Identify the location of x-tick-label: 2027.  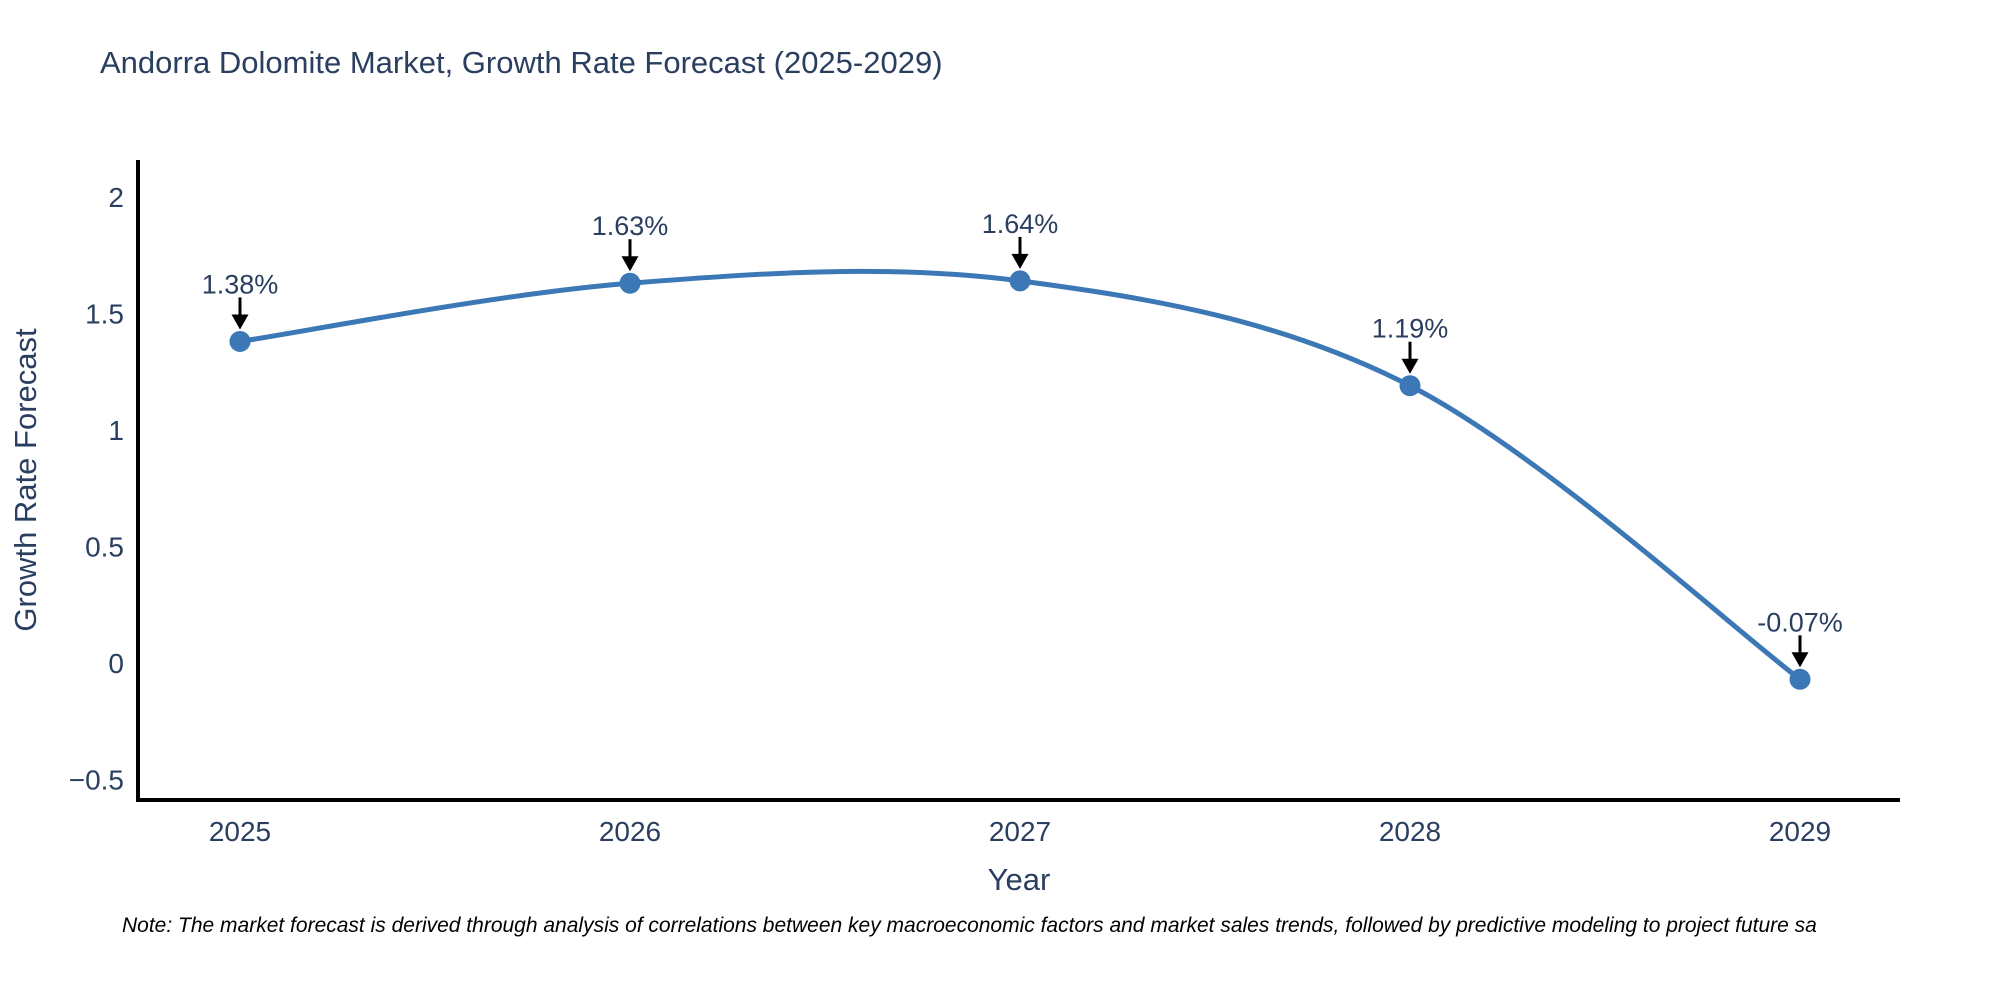
(1020, 831).